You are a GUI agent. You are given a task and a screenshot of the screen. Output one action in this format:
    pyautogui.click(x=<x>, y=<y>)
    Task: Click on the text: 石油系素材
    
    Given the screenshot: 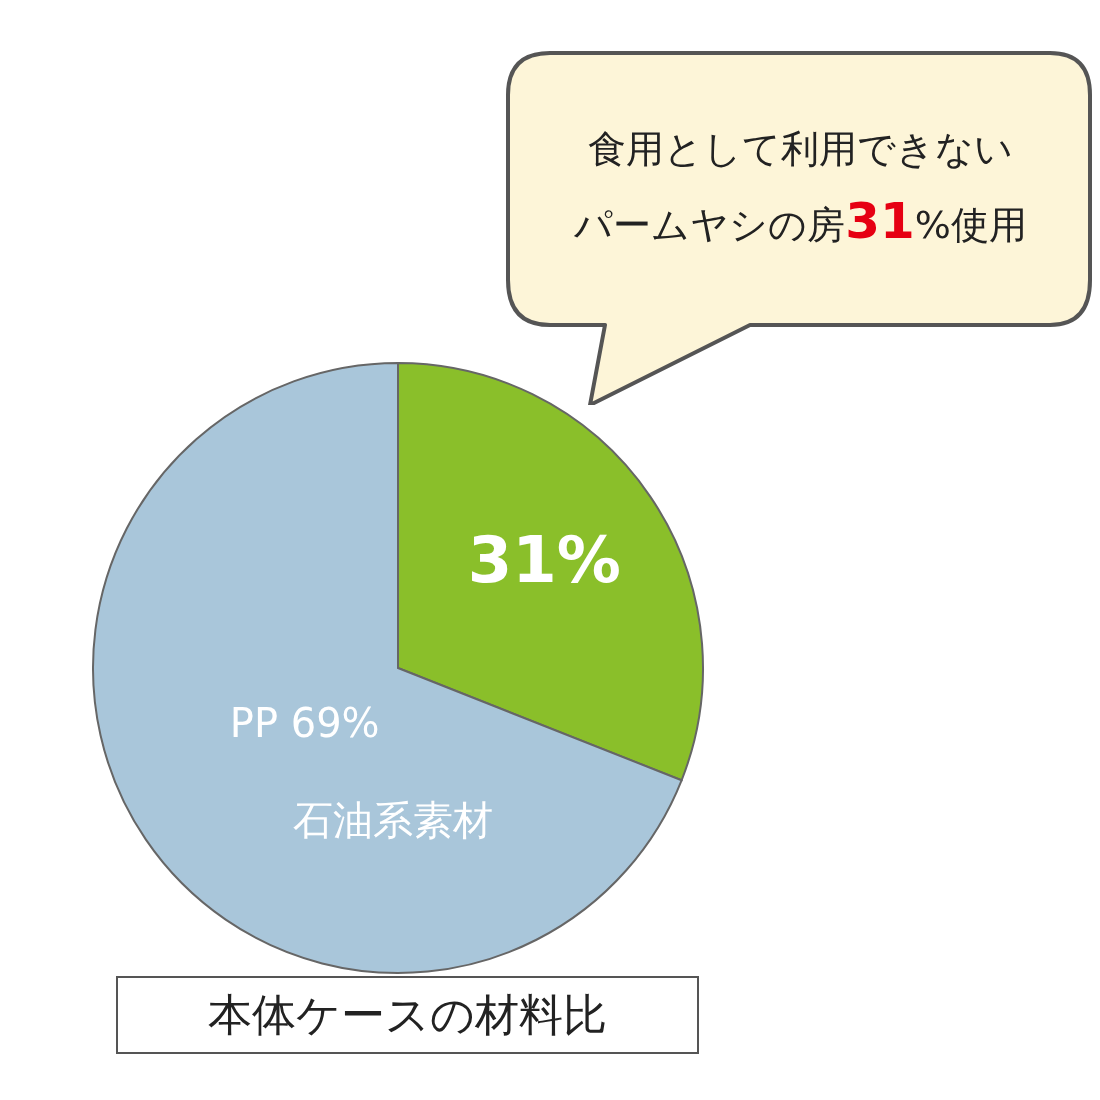 What is the action you would take?
    pyautogui.click(x=393, y=820)
    